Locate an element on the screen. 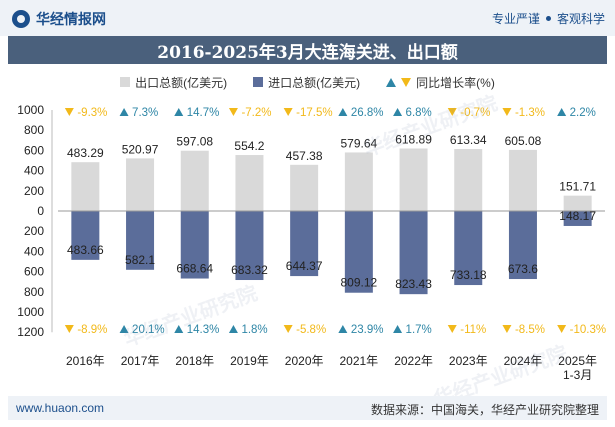  export-swatch-icon is located at coordinates (125, 82).